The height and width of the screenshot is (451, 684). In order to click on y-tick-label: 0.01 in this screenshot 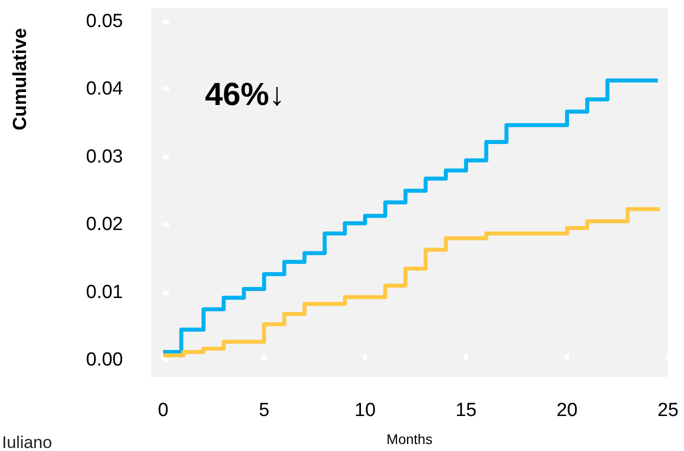, I will do `click(104, 292)`.